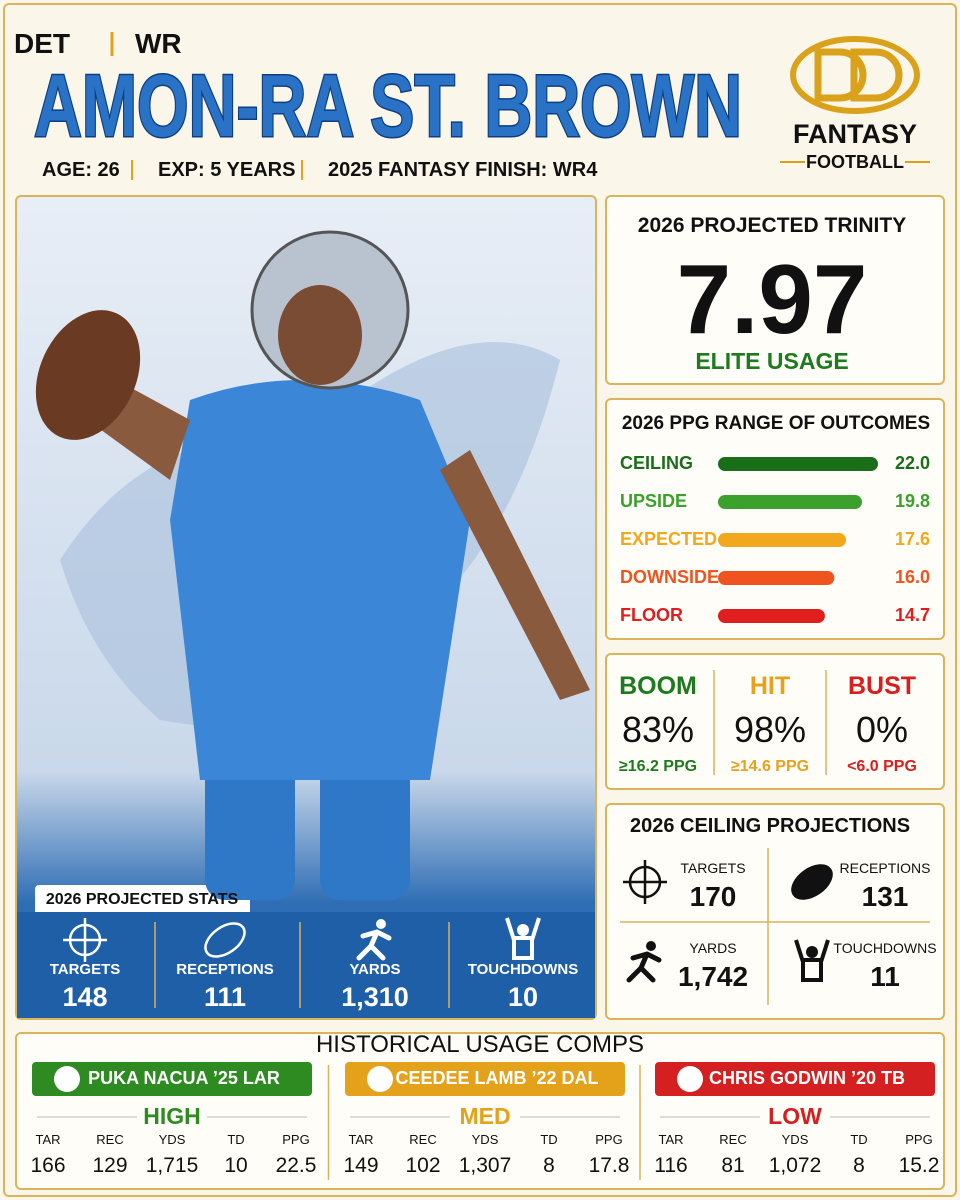 Image resolution: width=960 pixels, height=1200 pixels. I want to click on category-label: DOWNSIDE, so click(669, 577).